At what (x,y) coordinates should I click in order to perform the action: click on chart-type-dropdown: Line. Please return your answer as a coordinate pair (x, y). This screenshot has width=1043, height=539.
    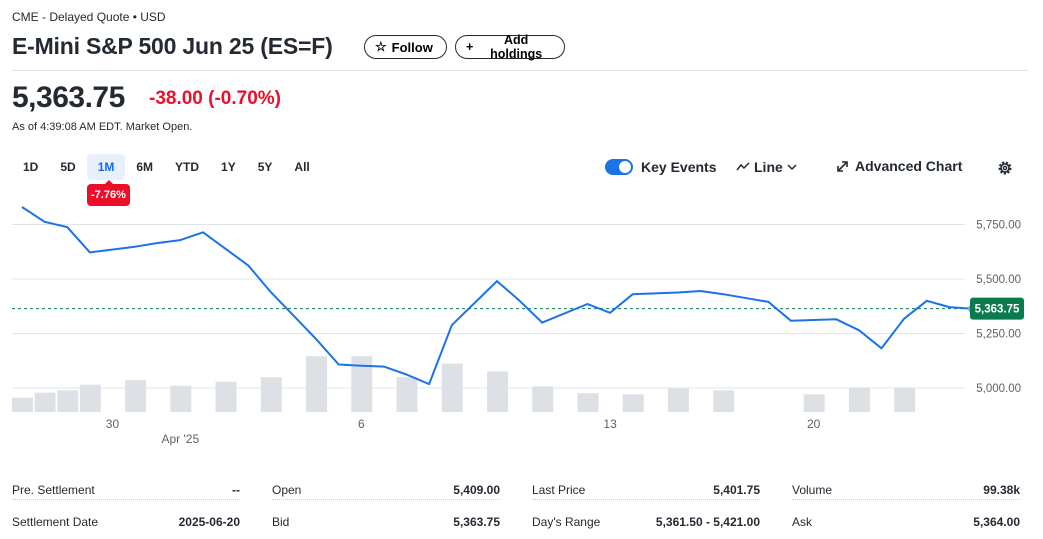
    Looking at the image, I should click on (766, 167).